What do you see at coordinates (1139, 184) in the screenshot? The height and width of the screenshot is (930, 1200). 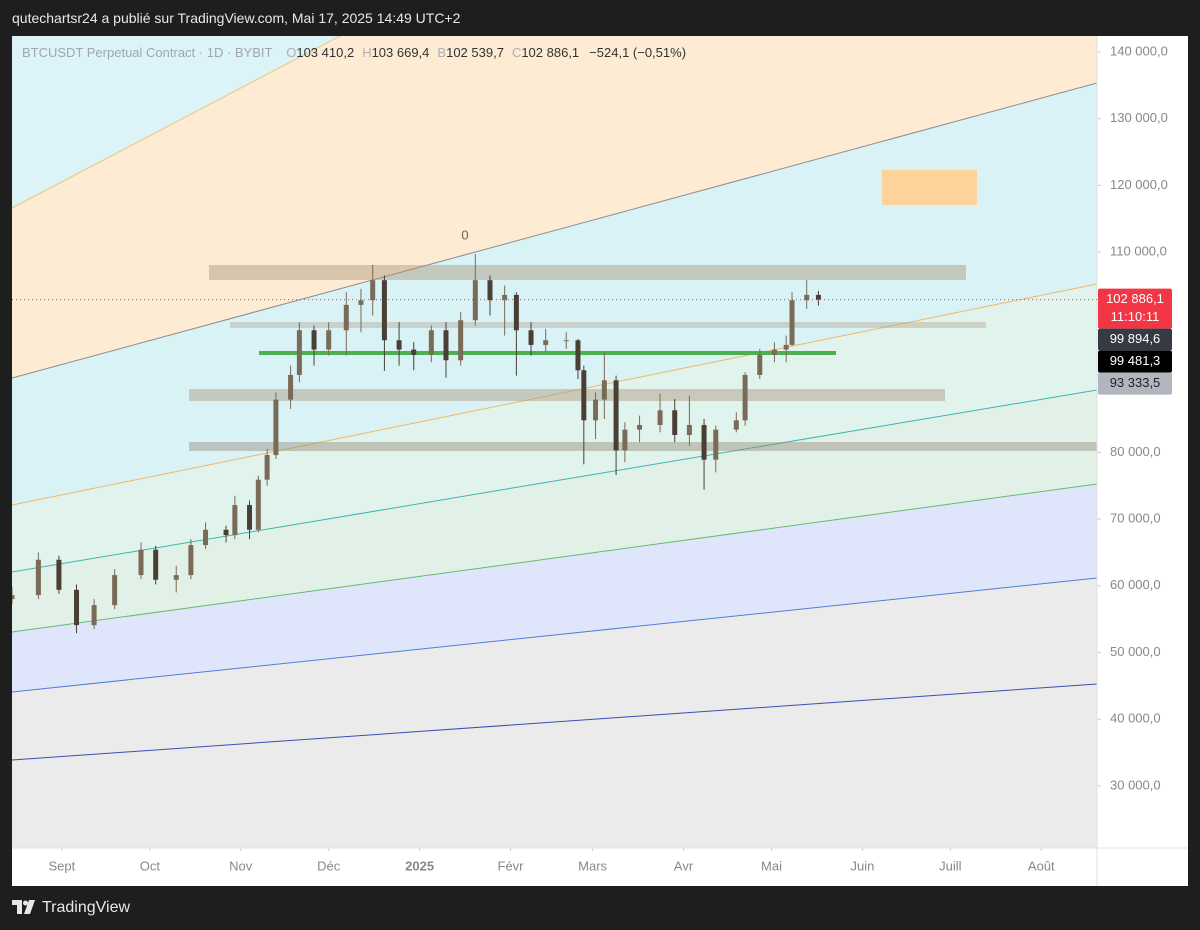 I see `y-tick-label: 120 000,0` at bounding box center [1139, 184].